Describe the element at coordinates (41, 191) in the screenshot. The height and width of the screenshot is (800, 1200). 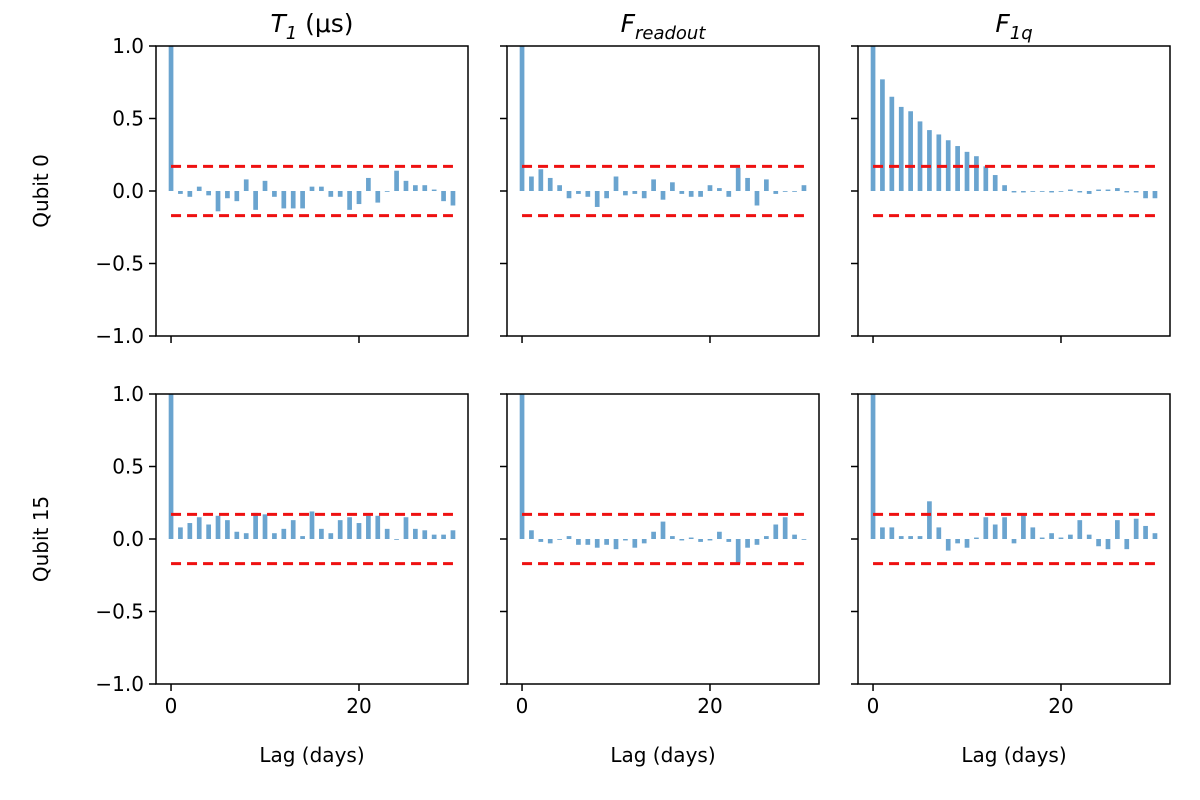
I see `row-label: Qubit 0` at that location.